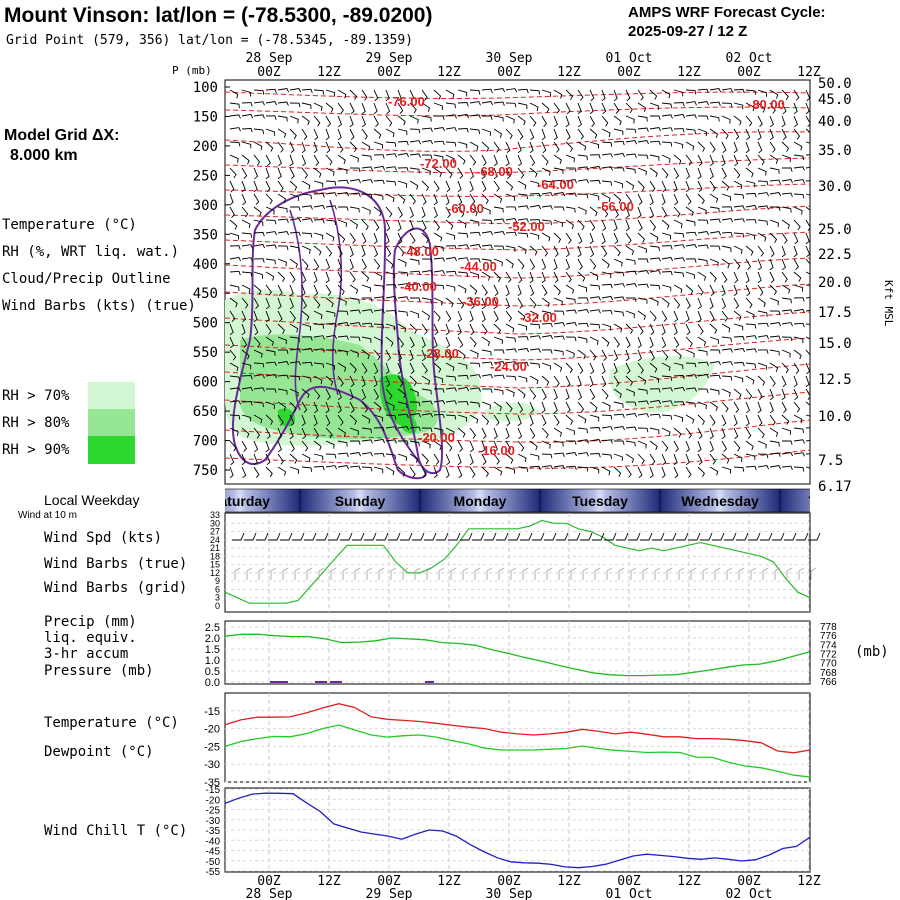 This screenshot has width=900, height=900. What do you see at coordinates (215, 573) in the screenshot?
I see `wind-tick-label: 12` at bounding box center [215, 573].